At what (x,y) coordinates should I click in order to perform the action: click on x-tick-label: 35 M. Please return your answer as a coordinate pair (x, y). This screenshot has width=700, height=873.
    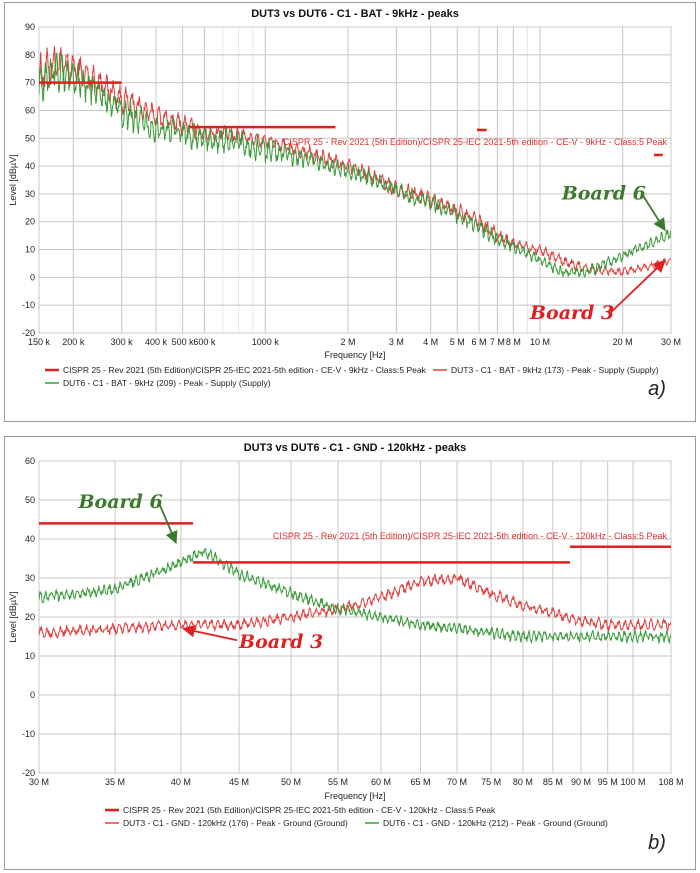
    Looking at the image, I should click on (115, 782).